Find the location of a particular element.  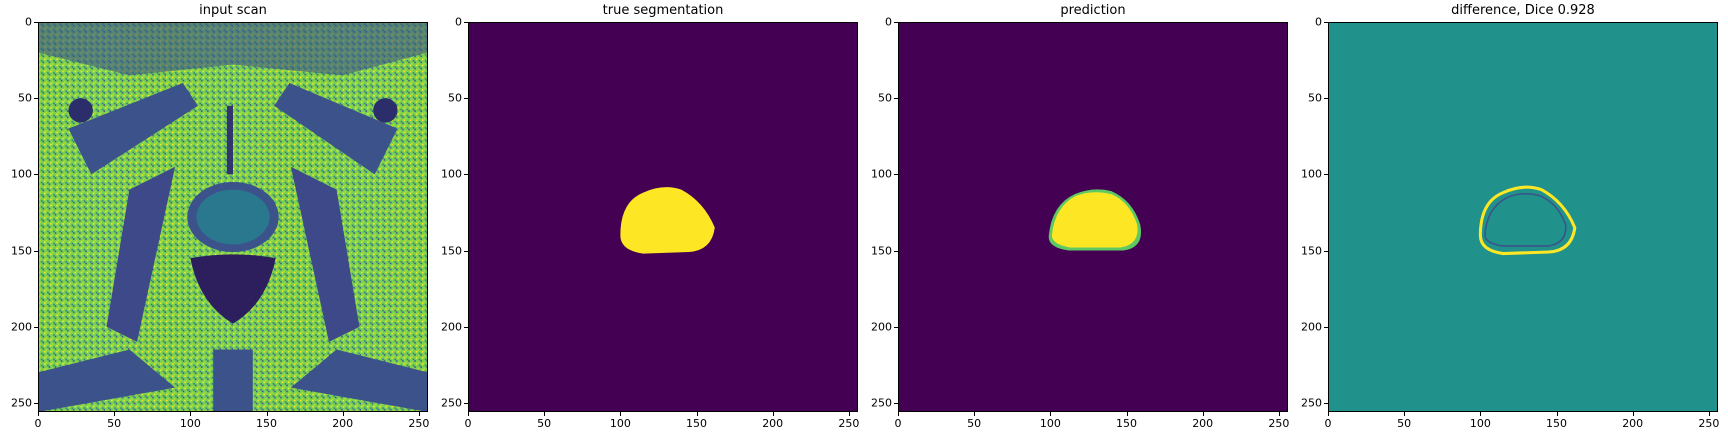

panel-title: difference, Dice 0.928 is located at coordinates (1523, 10).